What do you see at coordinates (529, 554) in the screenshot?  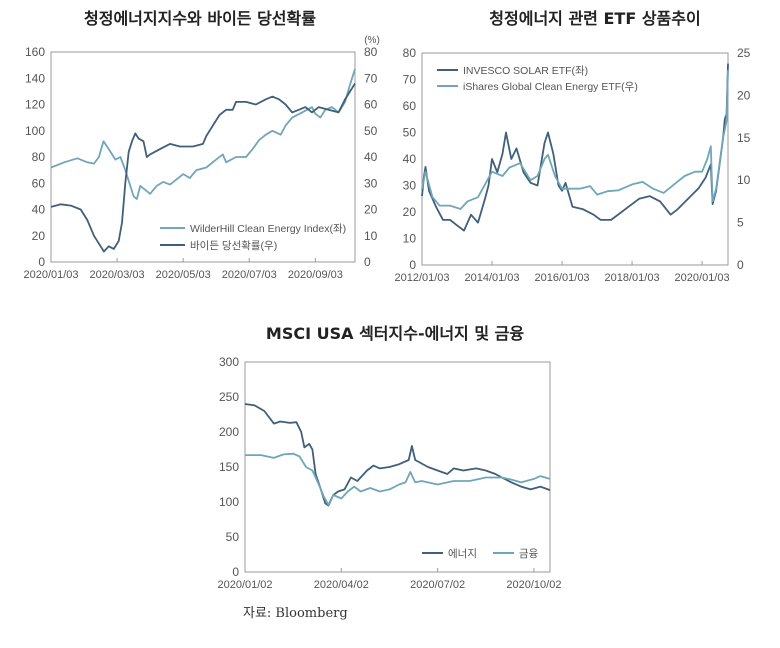 I see `legend-label: 금융` at bounding box center [529, 554].